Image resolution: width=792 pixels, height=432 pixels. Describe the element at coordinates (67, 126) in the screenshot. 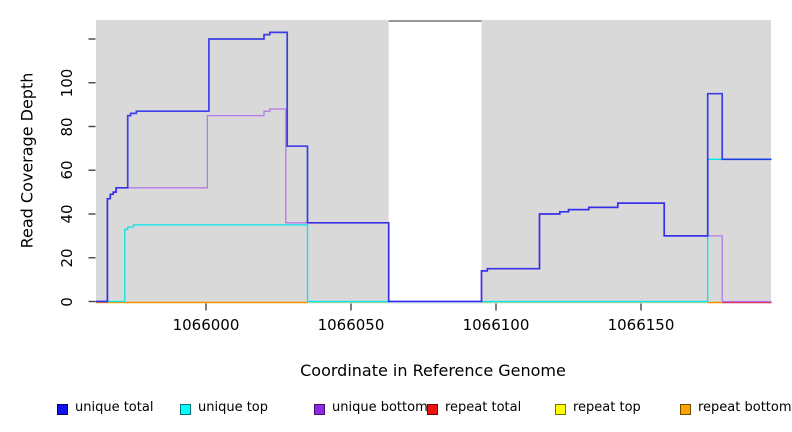

I see `y-tick-label: 80` at that location.